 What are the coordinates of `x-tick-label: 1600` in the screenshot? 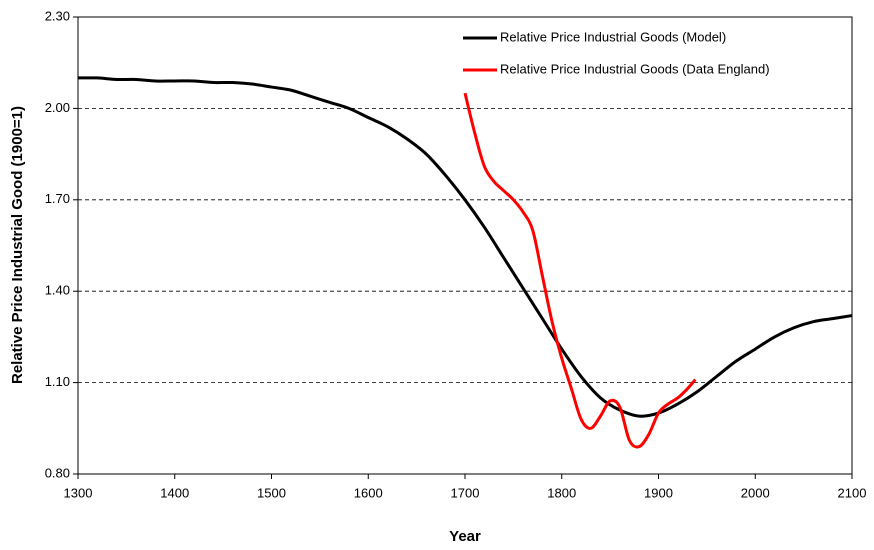 It's located at (368, 492).